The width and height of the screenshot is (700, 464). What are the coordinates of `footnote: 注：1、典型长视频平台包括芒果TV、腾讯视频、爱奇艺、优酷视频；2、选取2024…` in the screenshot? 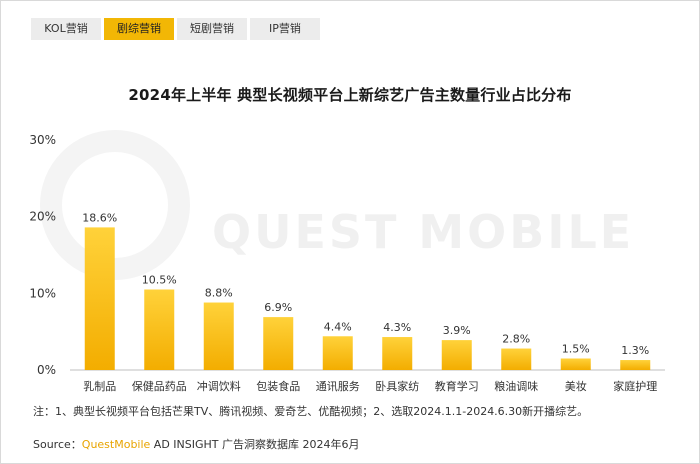 It's located at (311, 411).